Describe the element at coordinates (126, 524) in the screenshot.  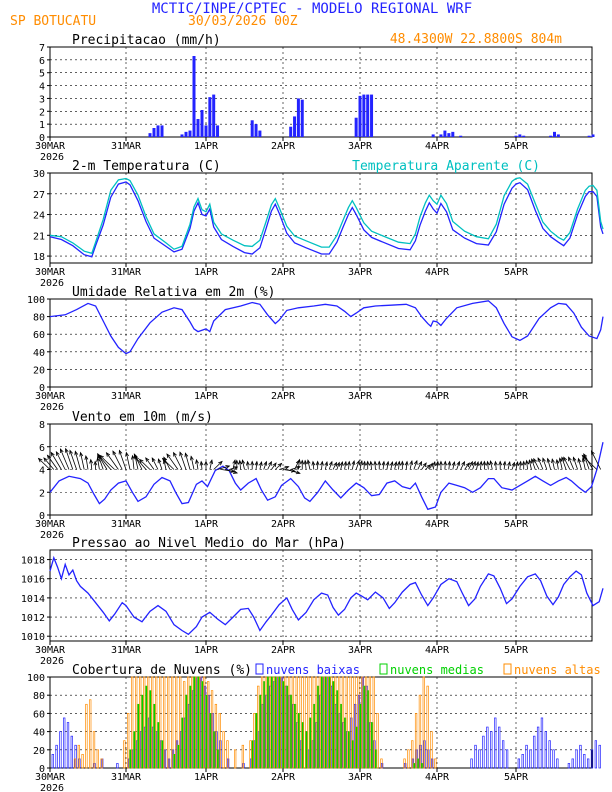
I see `wind-xtick-label: 31MAR` at that location.